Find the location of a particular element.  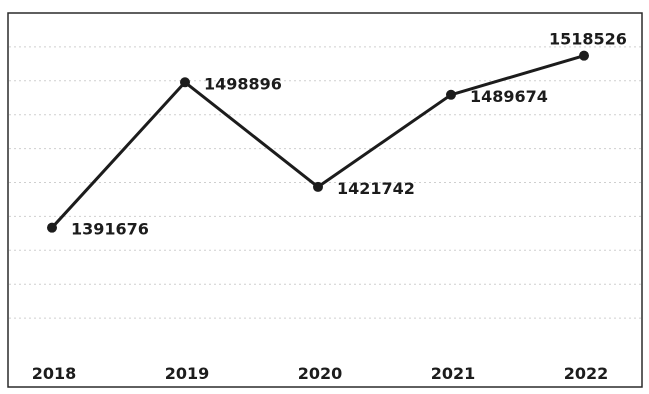

x-tick-2020: 2020 is located at coordinates (320, 373).